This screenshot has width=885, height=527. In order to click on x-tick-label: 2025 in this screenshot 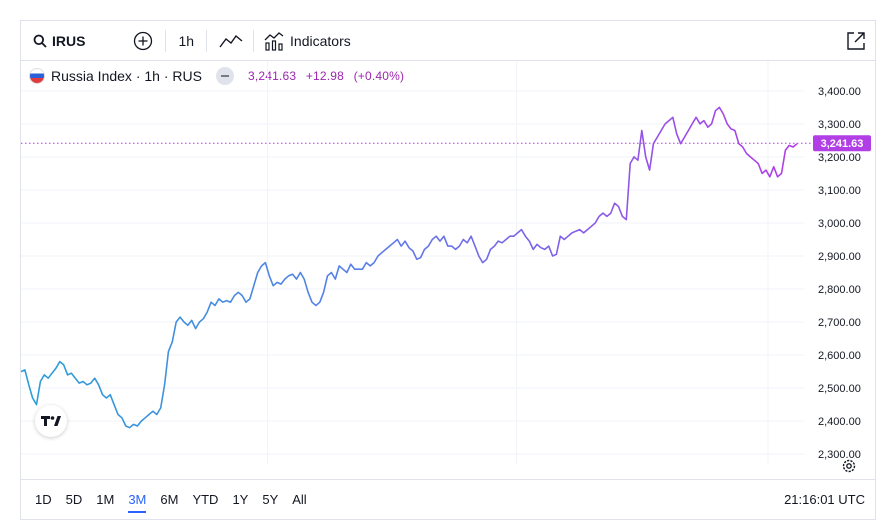, I will do `click(267, 480)`.